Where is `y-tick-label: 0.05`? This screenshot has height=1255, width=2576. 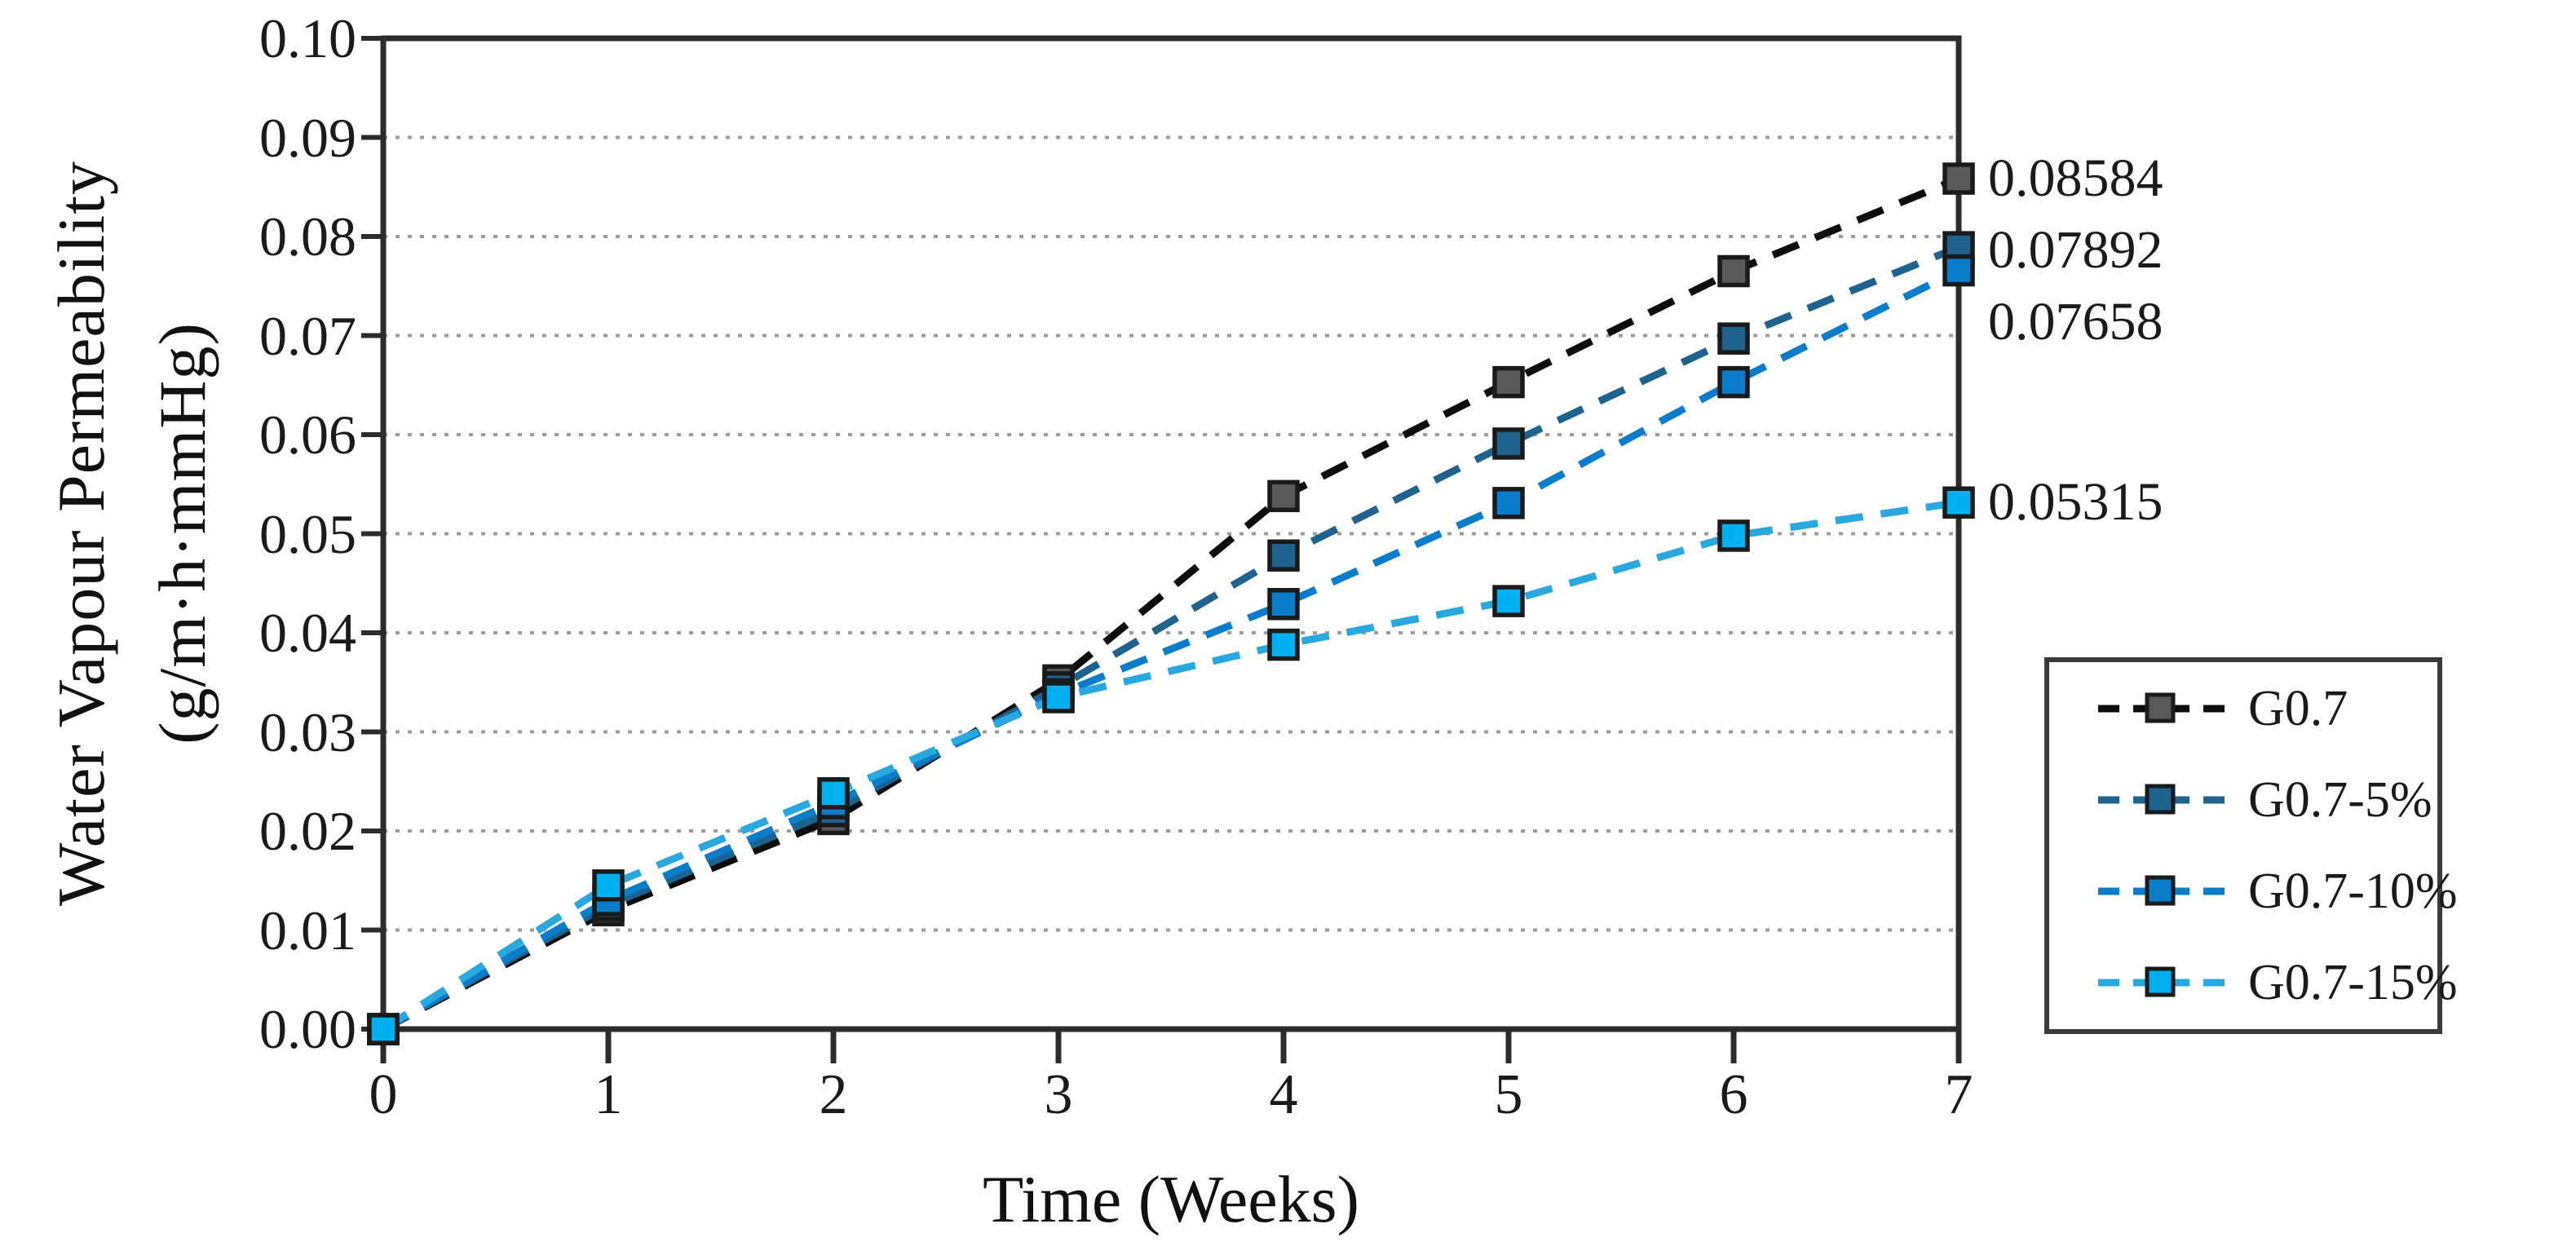 y-tick-label: 0.05 is located at coordinates (307, 533).